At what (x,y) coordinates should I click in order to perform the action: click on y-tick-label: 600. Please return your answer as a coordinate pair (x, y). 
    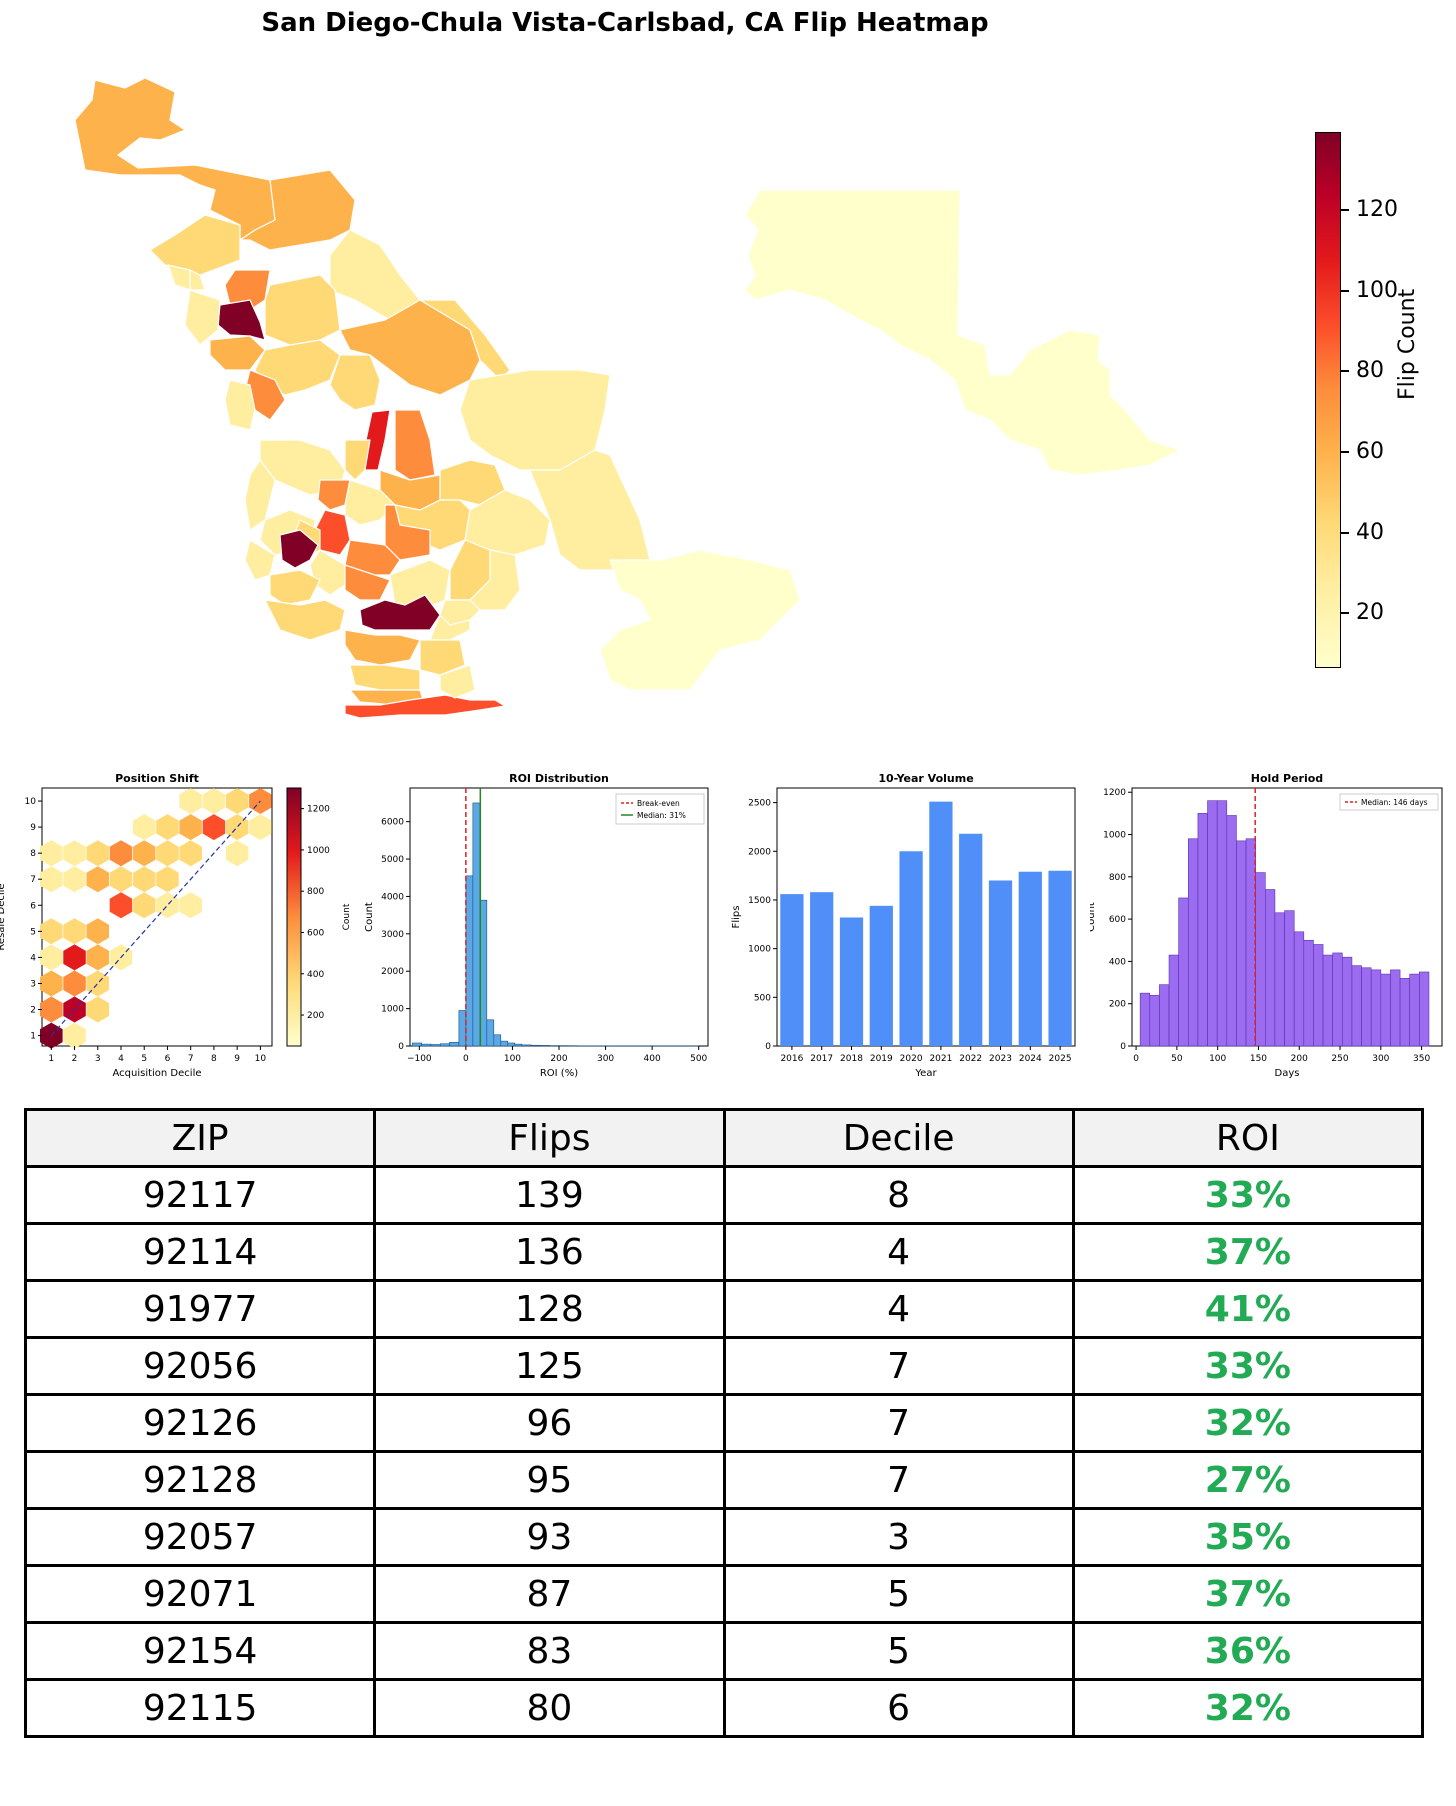
    Looking at the image, I should click on (1117, 920).